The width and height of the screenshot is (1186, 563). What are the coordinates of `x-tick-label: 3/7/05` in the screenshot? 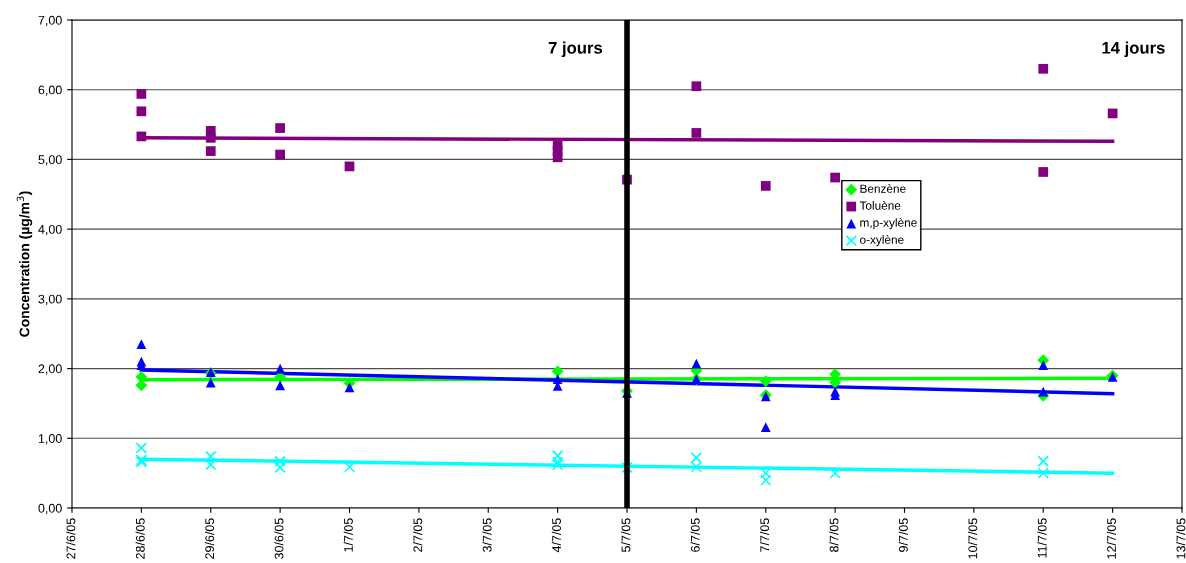 It's located at (487, 535).